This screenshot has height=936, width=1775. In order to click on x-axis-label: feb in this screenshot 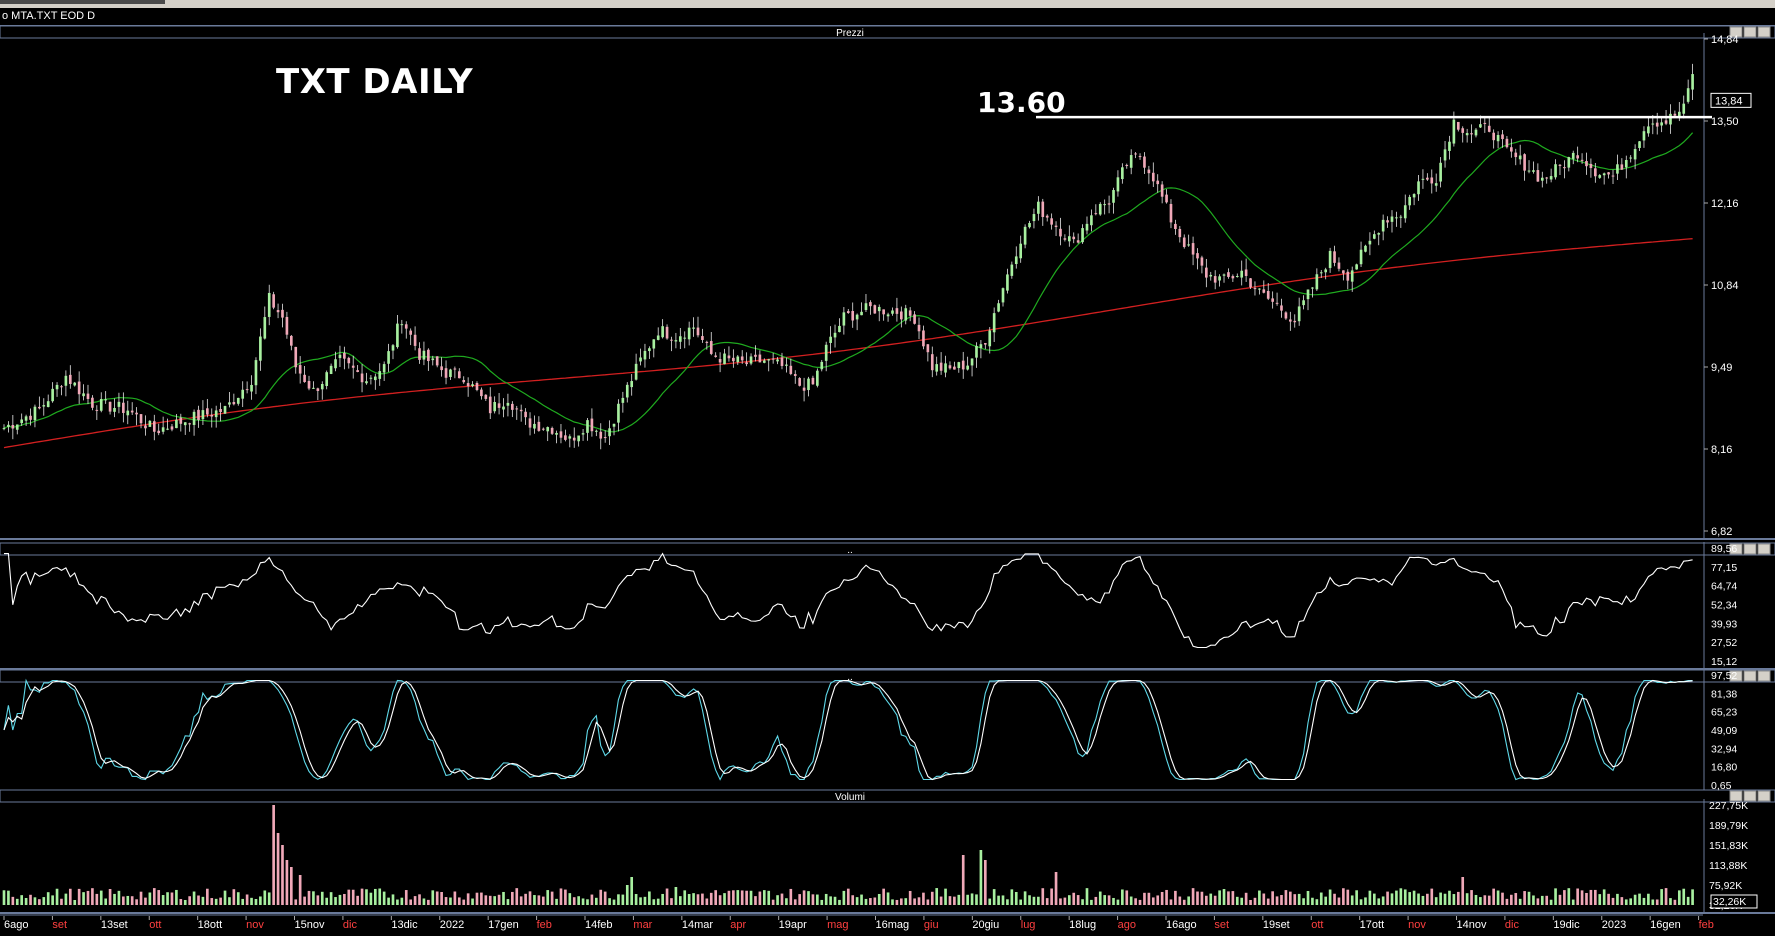, I will do `click(1706, 925)`.